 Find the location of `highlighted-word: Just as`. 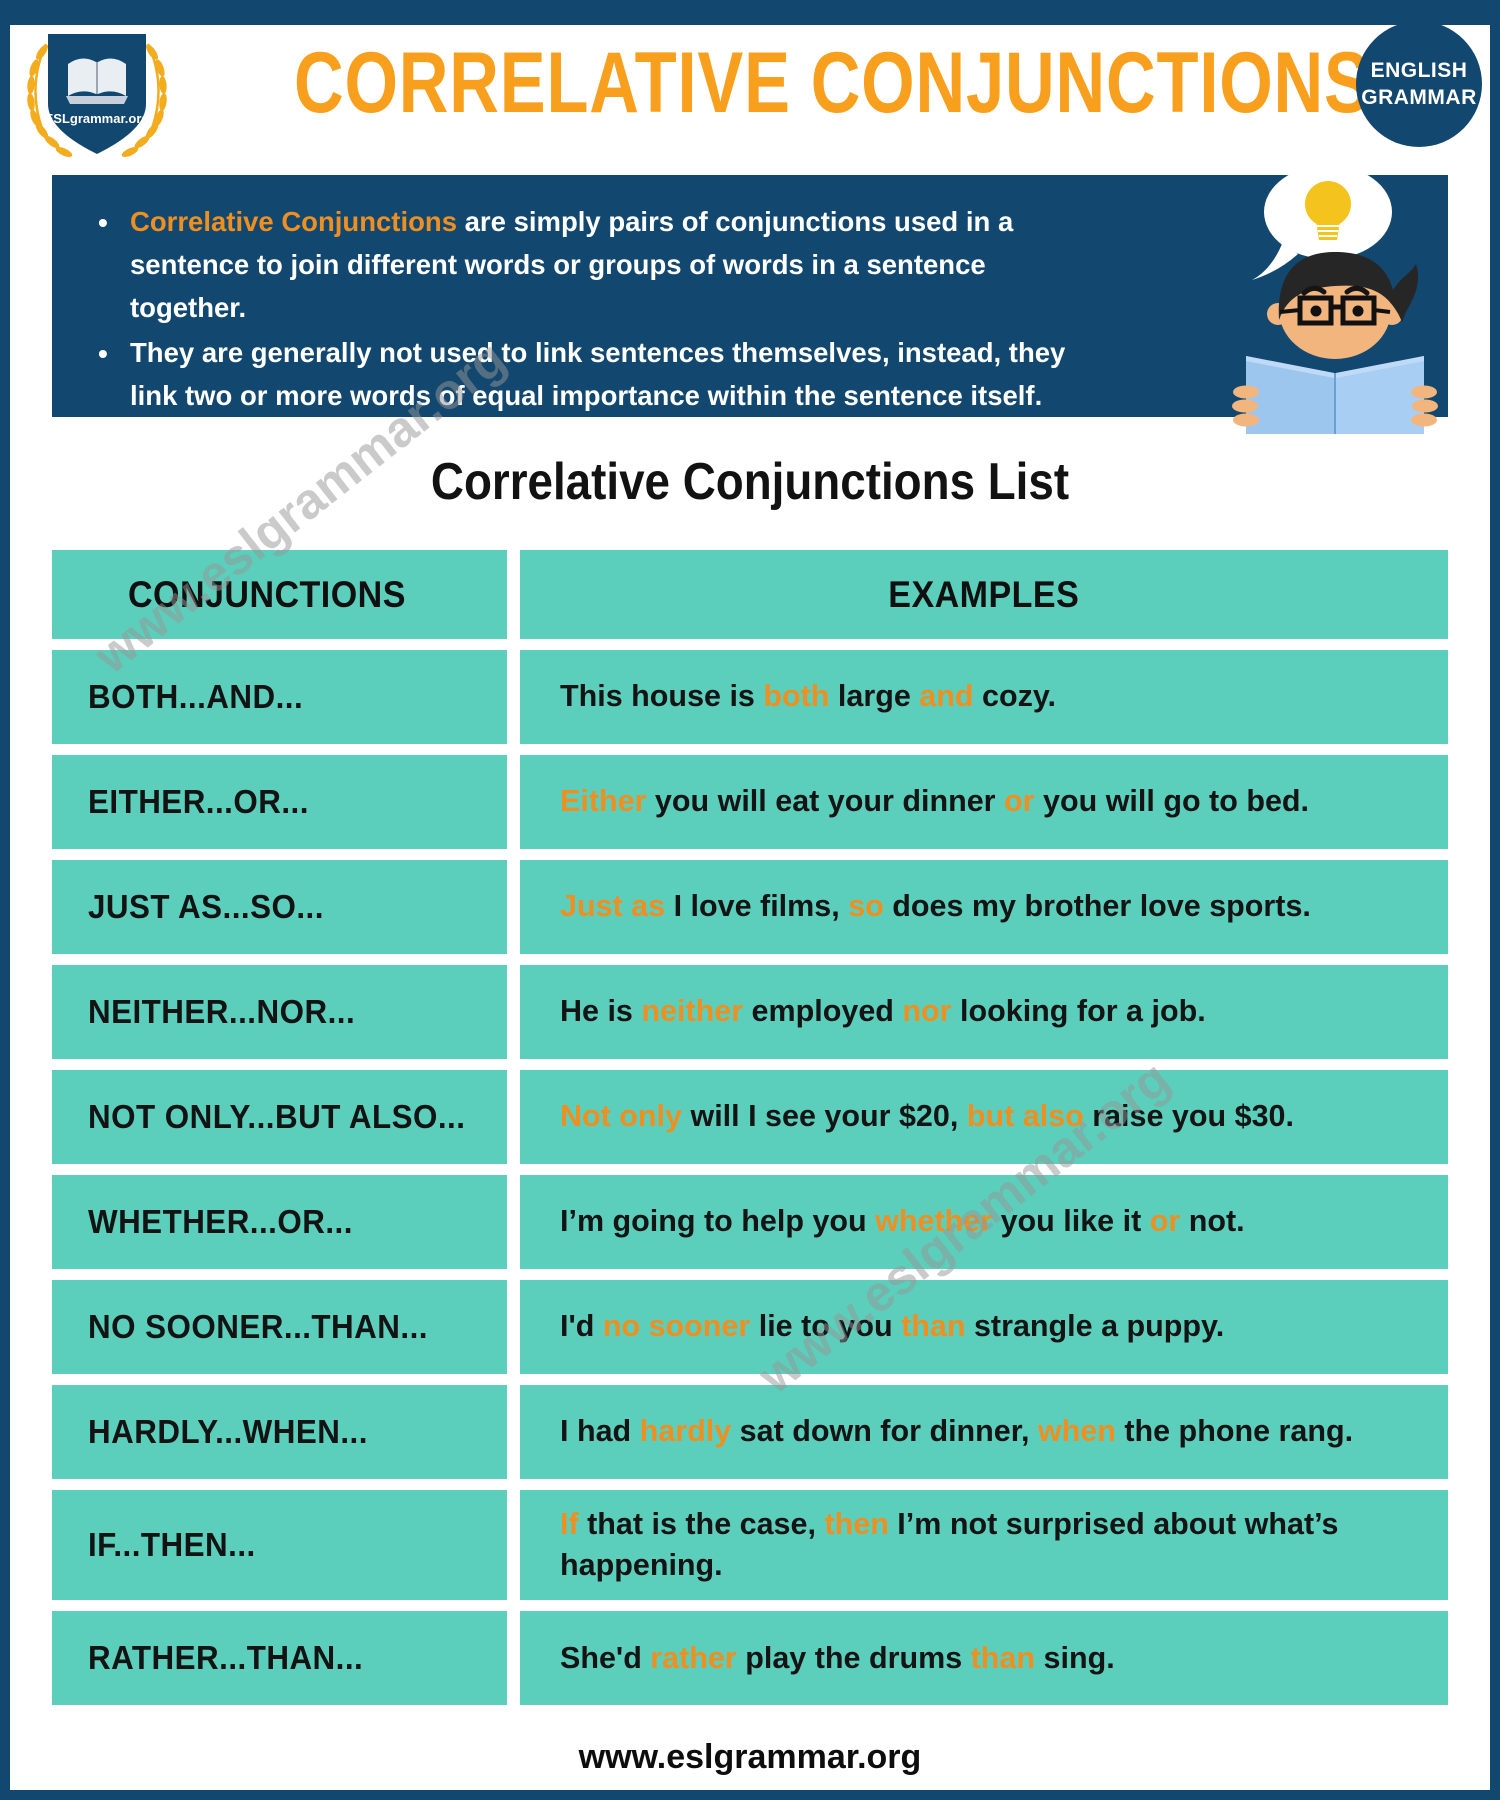

highlighted-word: Just as is located at coordinates (613, 906).